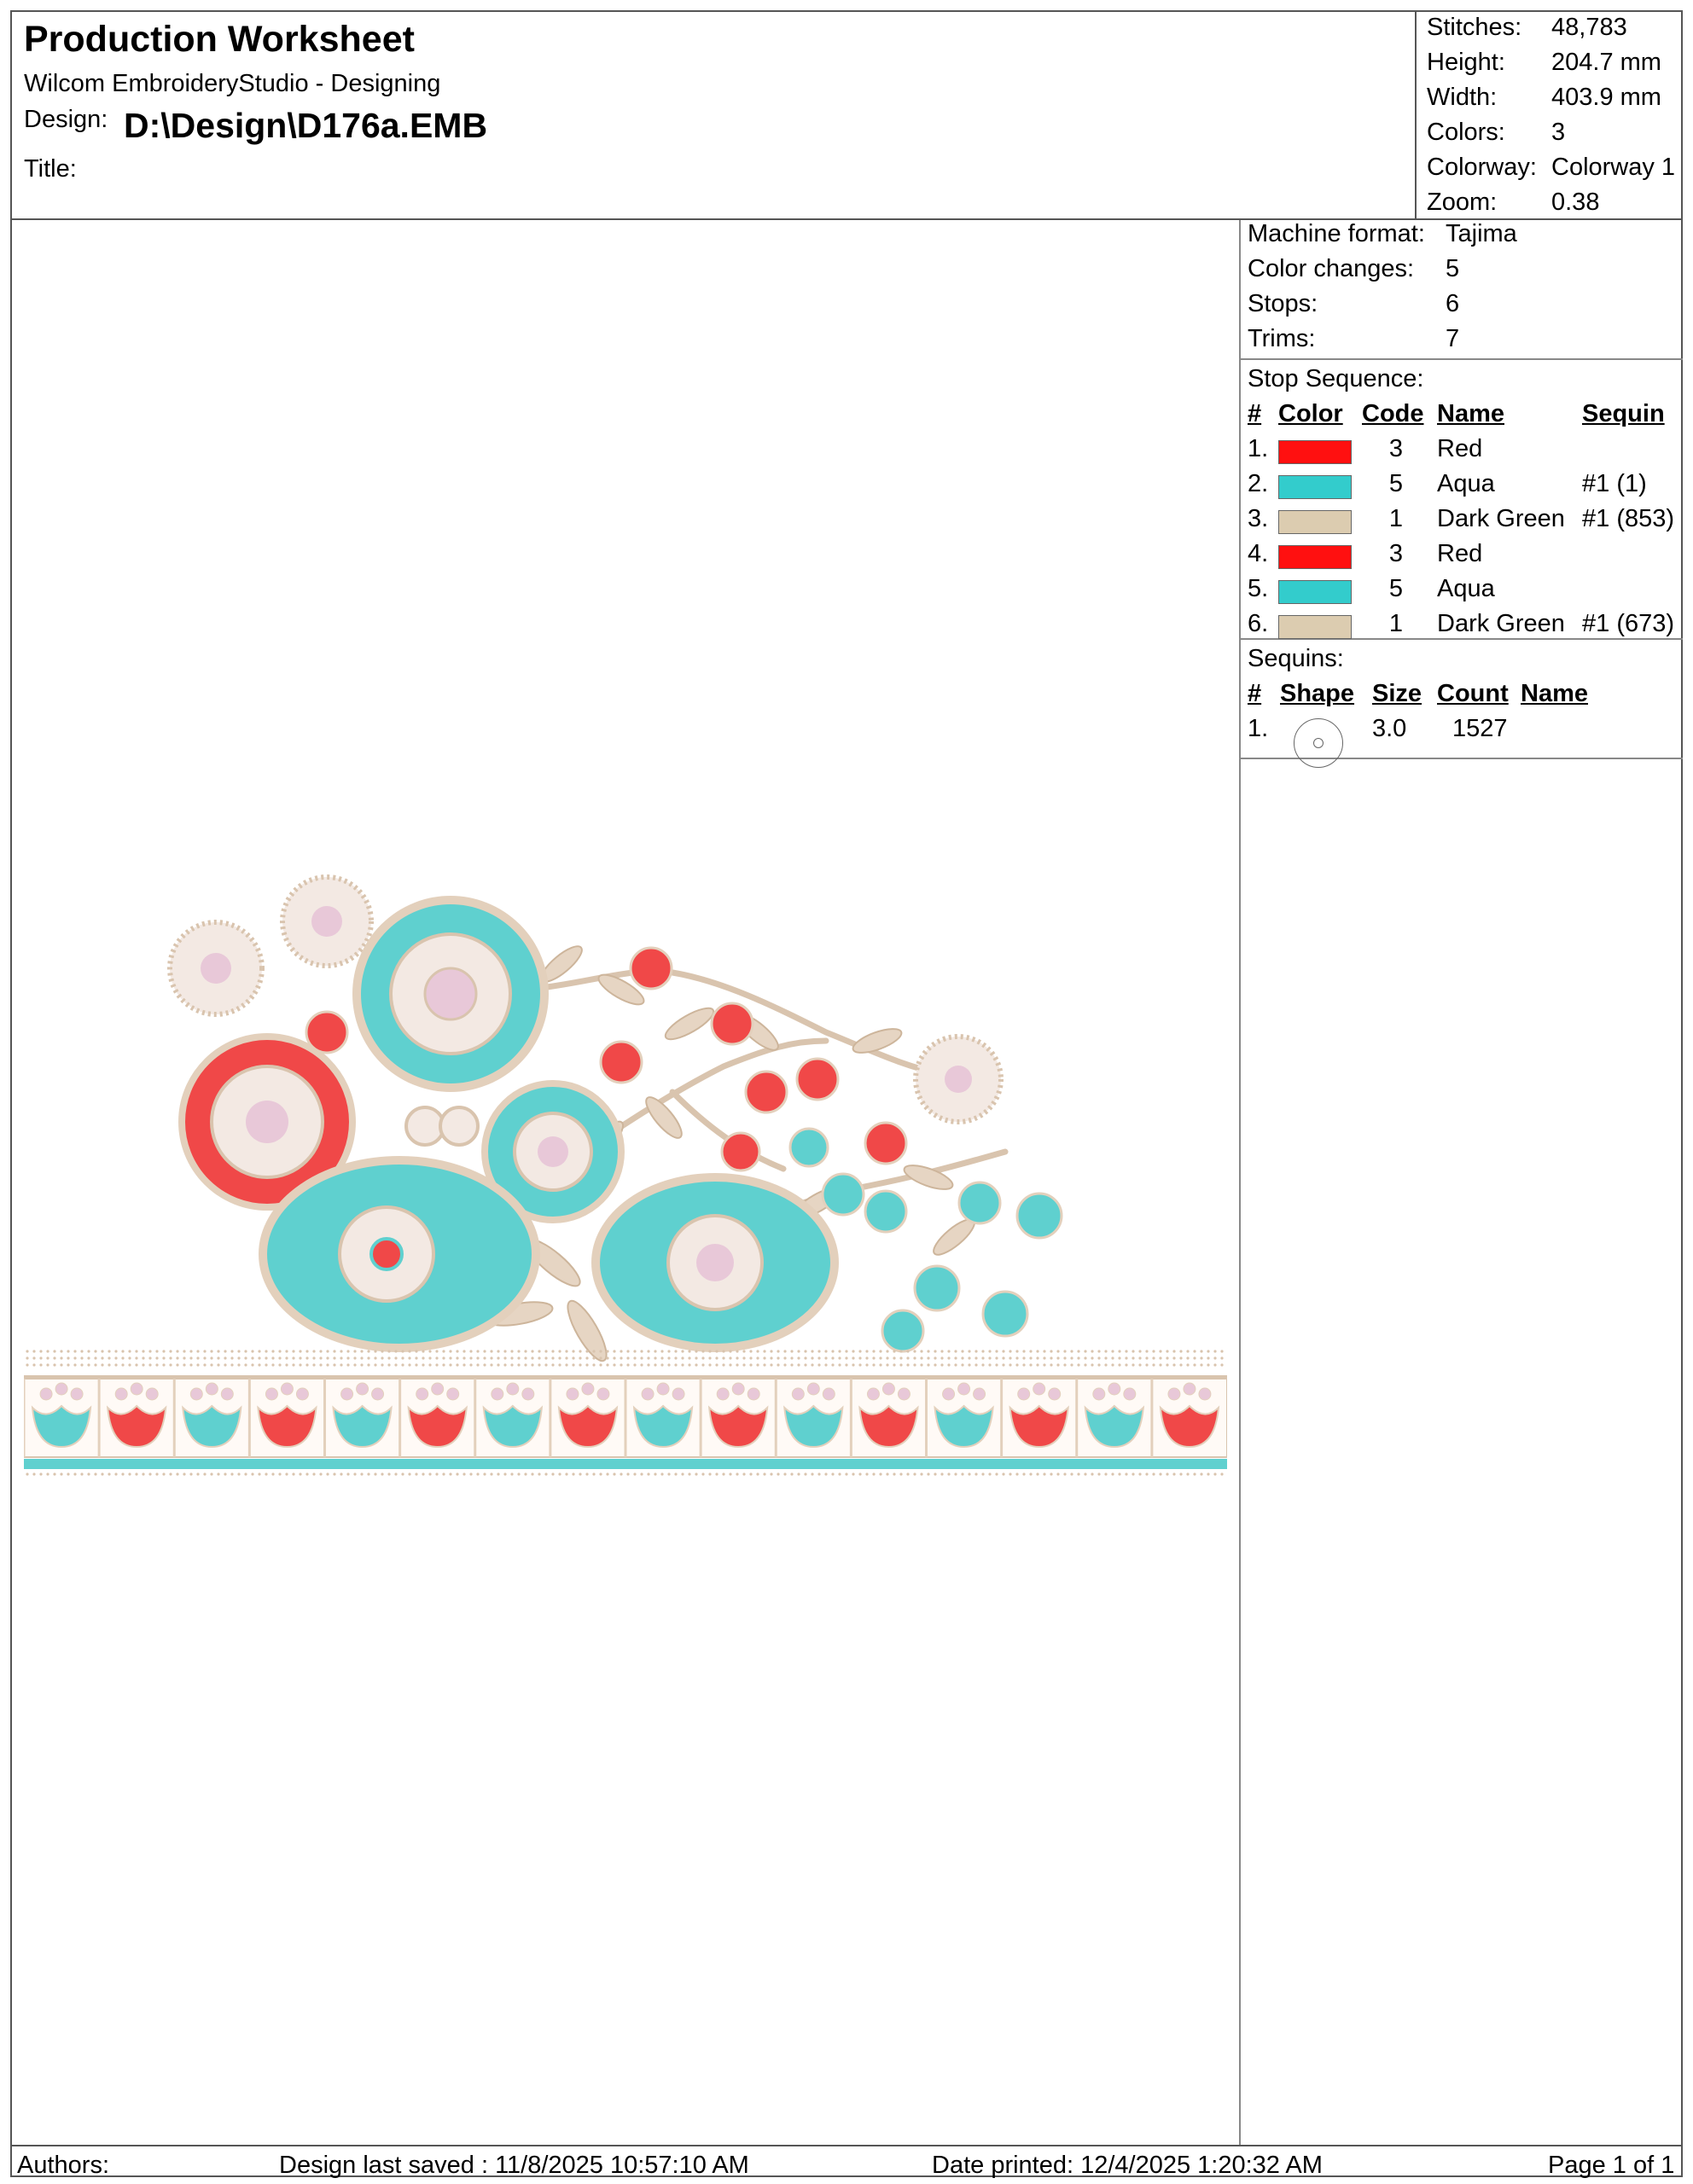 The height and width of the screenshot is (2184, 1693). I want to click on panel-divider, so click(1240, 1182).